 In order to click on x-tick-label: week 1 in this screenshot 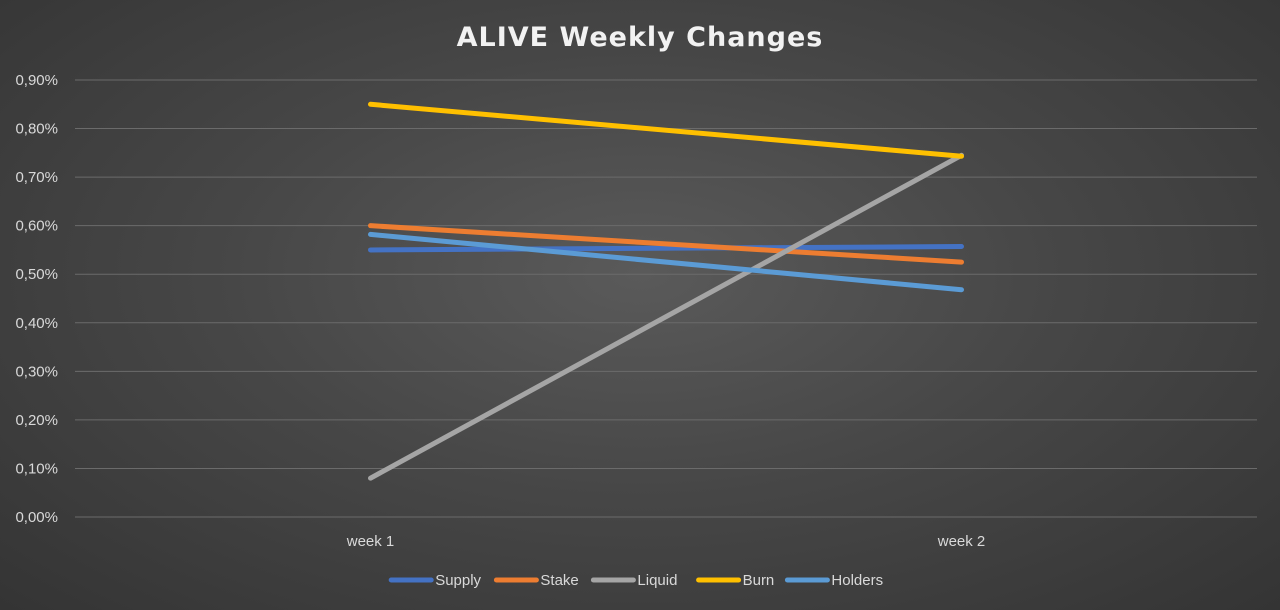, I will do `click(370, 541)`.